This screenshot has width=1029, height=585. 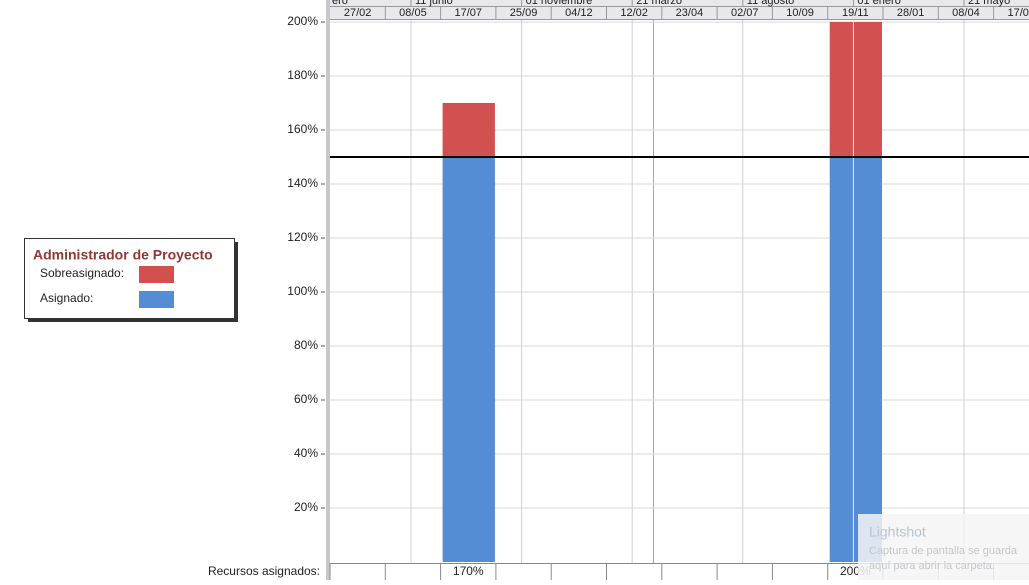 I want to click on row-value: 170%, so click(x=468, y=571).